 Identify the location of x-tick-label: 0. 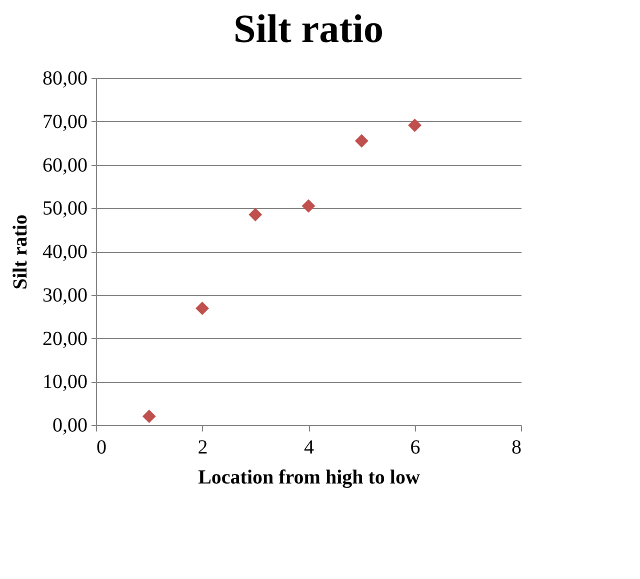
(101, 447).